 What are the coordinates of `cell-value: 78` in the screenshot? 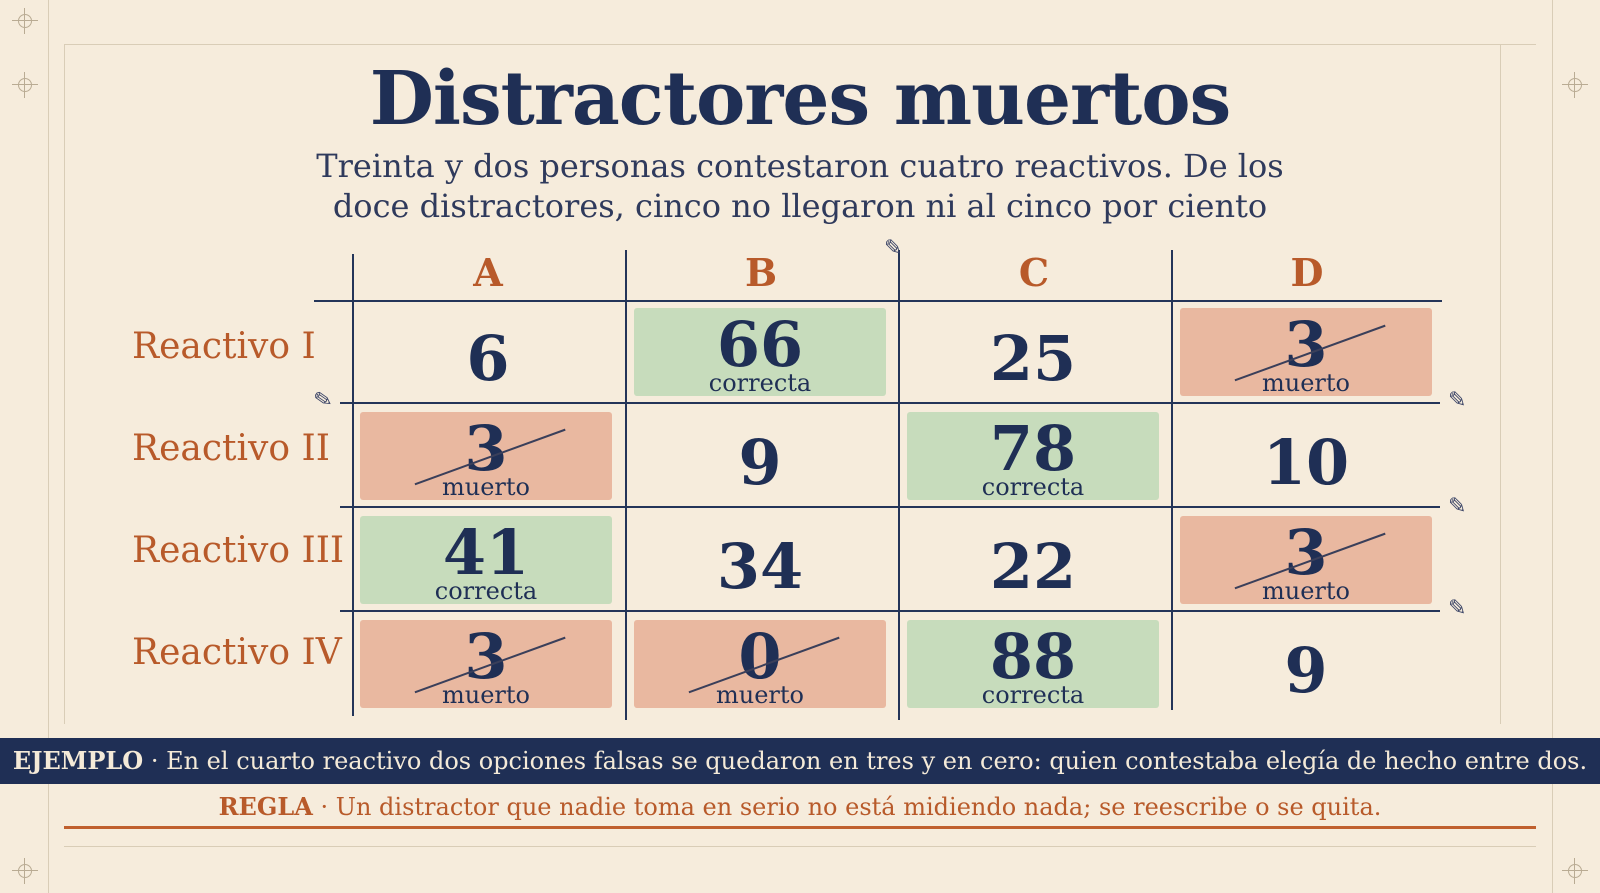 It's located at (1033, 448).